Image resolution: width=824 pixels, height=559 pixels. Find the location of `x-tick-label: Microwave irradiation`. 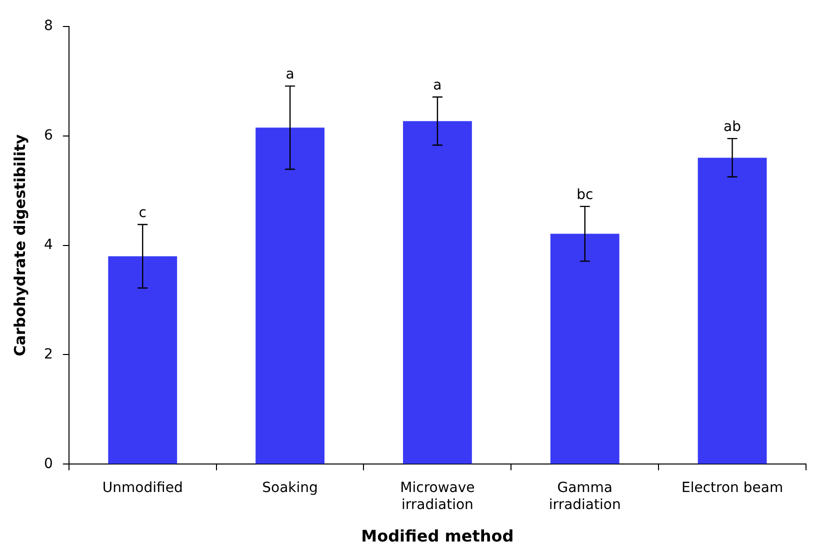

x-tick-label: Microwave irradiation is located at coordinates (437, 497).